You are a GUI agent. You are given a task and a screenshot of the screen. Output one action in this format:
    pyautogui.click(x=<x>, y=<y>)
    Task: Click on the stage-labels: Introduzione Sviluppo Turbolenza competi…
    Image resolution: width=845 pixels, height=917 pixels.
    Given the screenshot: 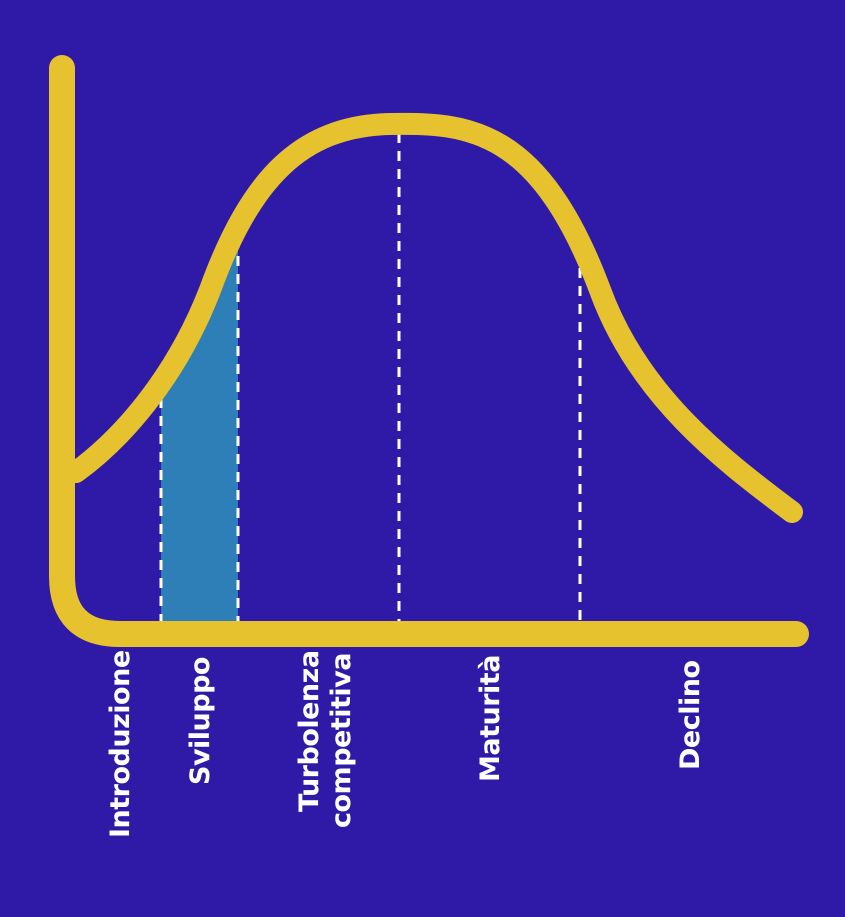 What is the action you would take?
    pyautogui.click(x=405, y=744)
    